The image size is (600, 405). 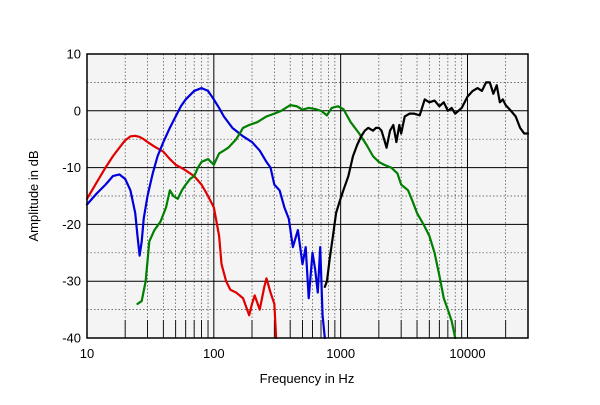 What do you see at coordinates (77, 110) in the screenshot?
I see `y-tick-label: 0` at bounding box center [77, 110].